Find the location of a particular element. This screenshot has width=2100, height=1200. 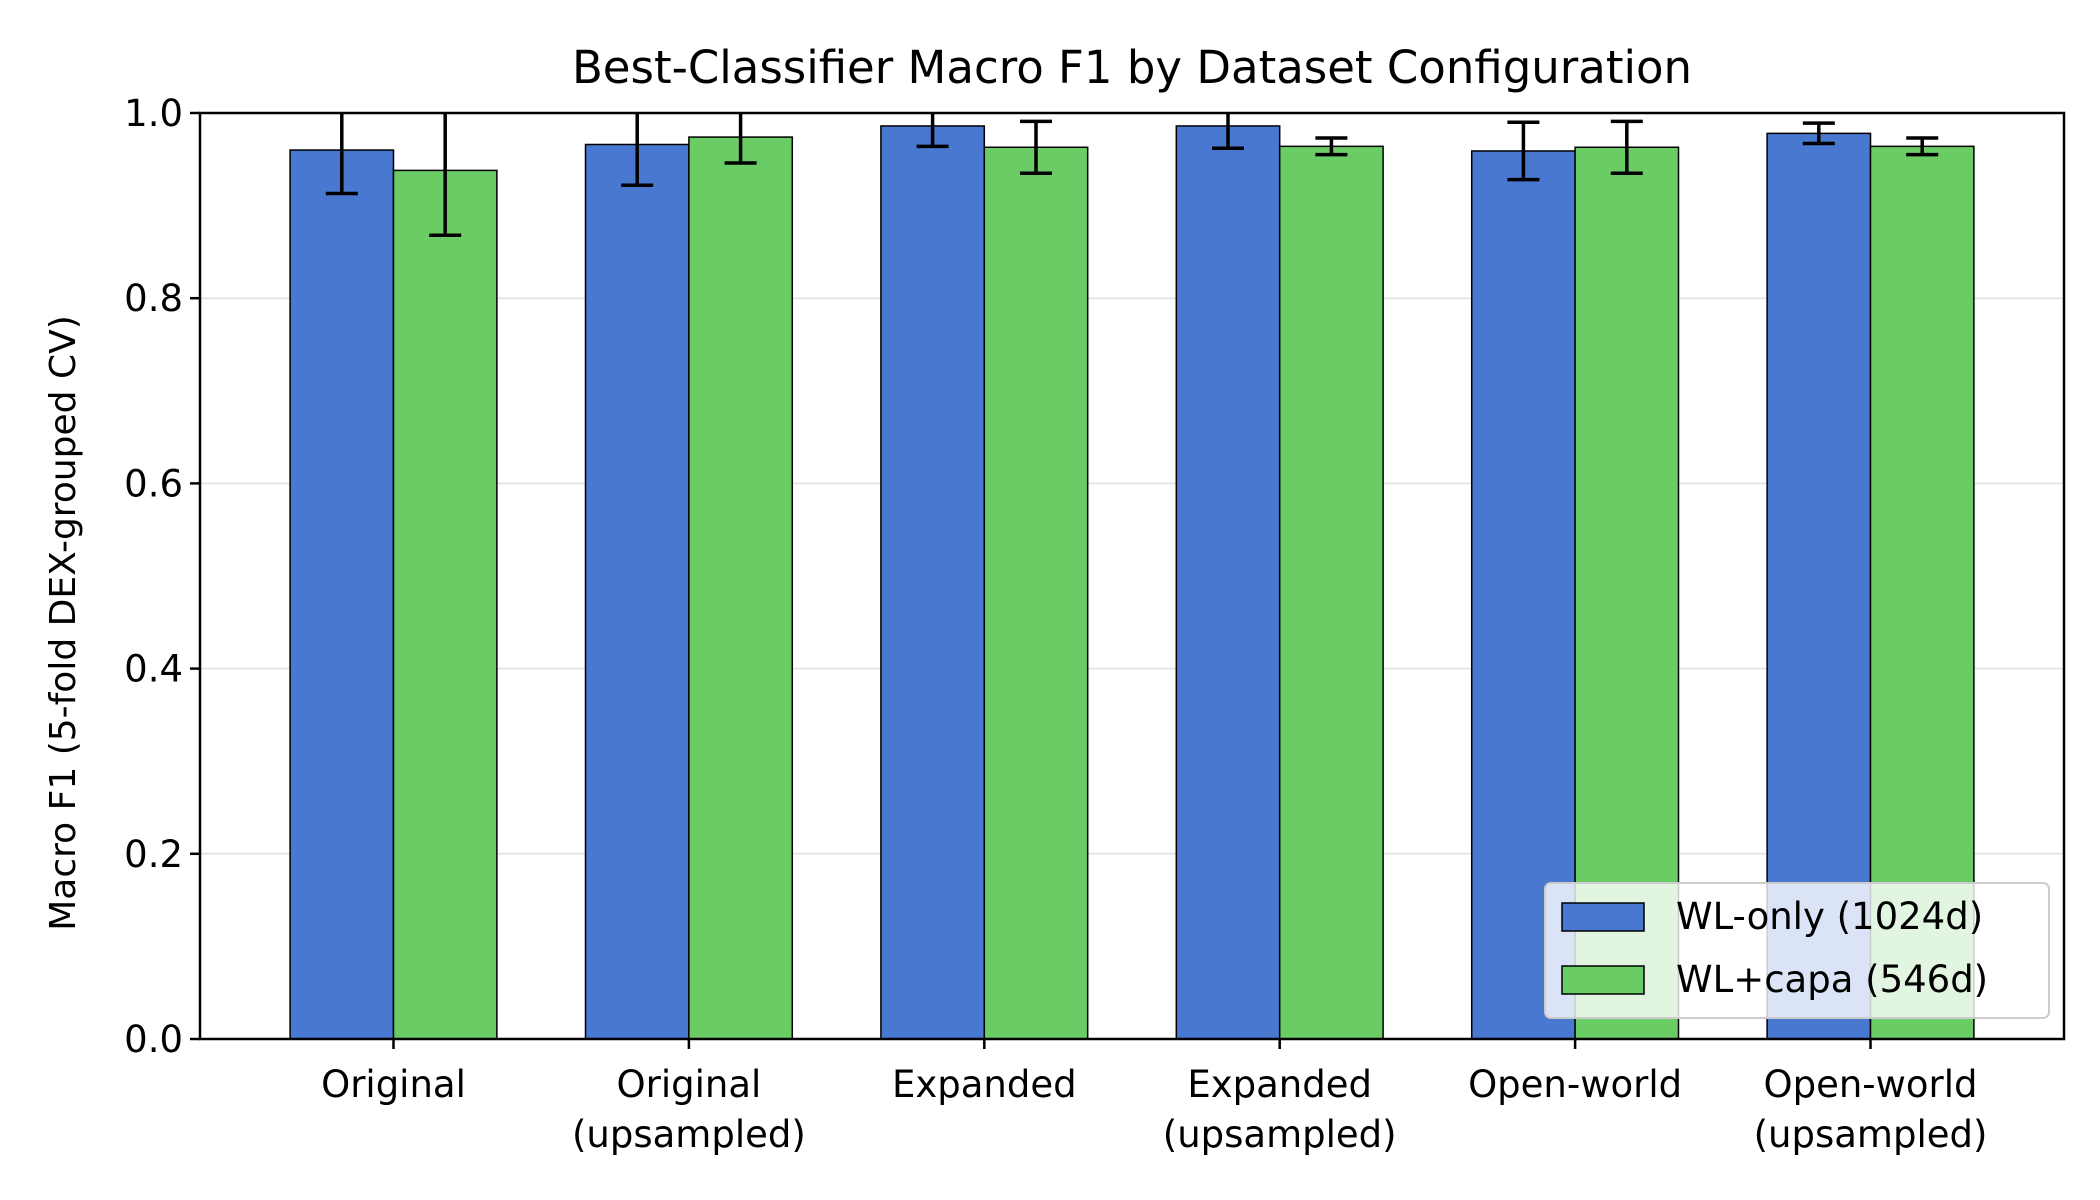

x-tick-label: Expanded is located at coordinates (984, 1084).